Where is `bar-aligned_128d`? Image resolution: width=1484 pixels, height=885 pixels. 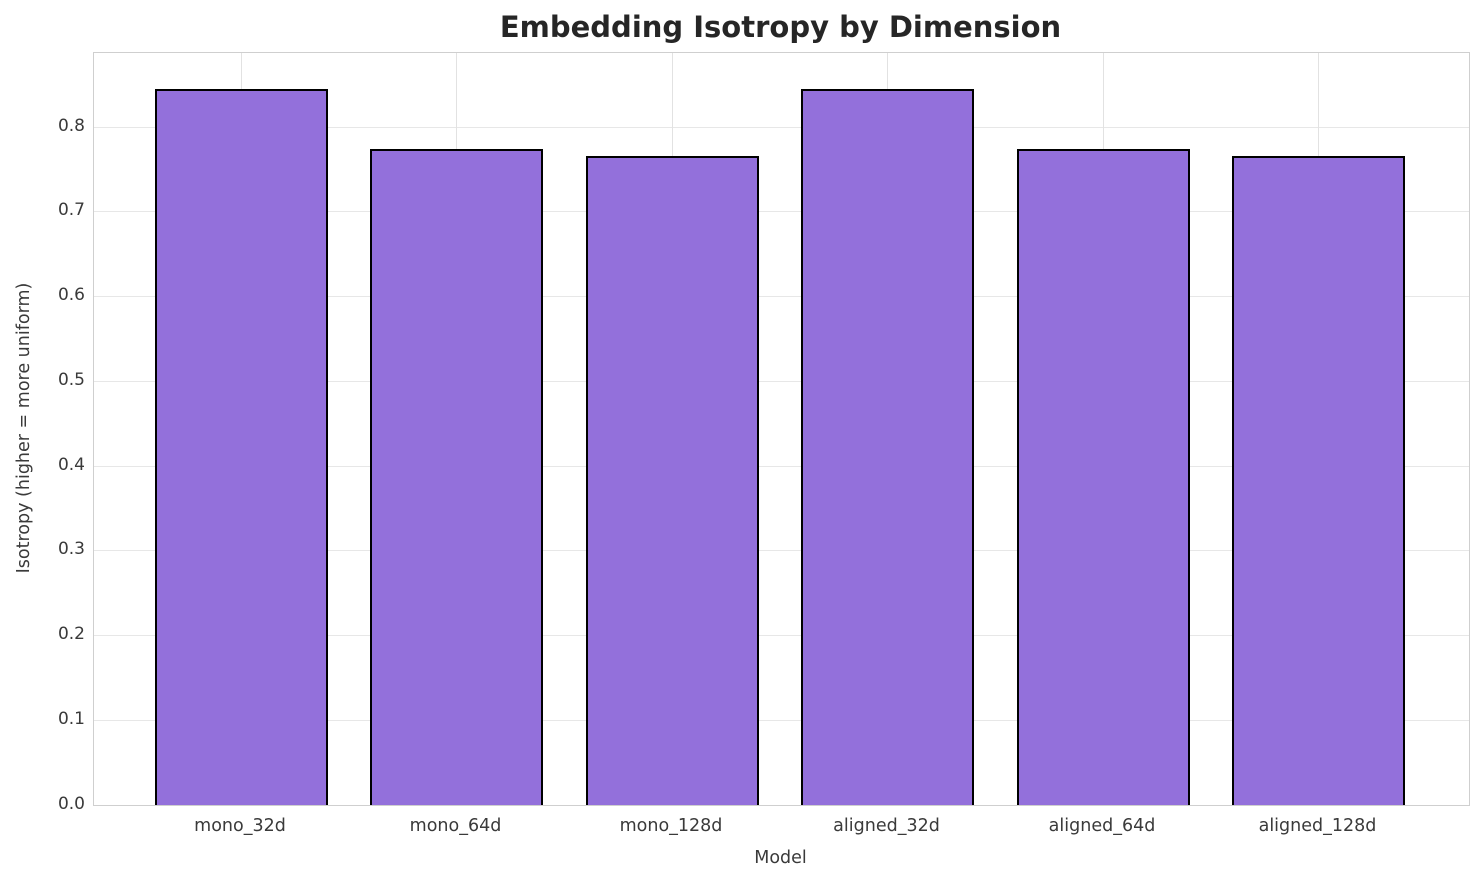 bar-aligned_128d is located at coordinates (1318, 480).